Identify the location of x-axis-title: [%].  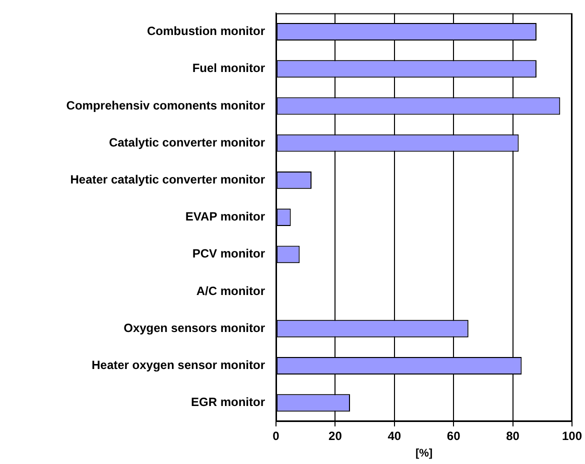
(424, 453).